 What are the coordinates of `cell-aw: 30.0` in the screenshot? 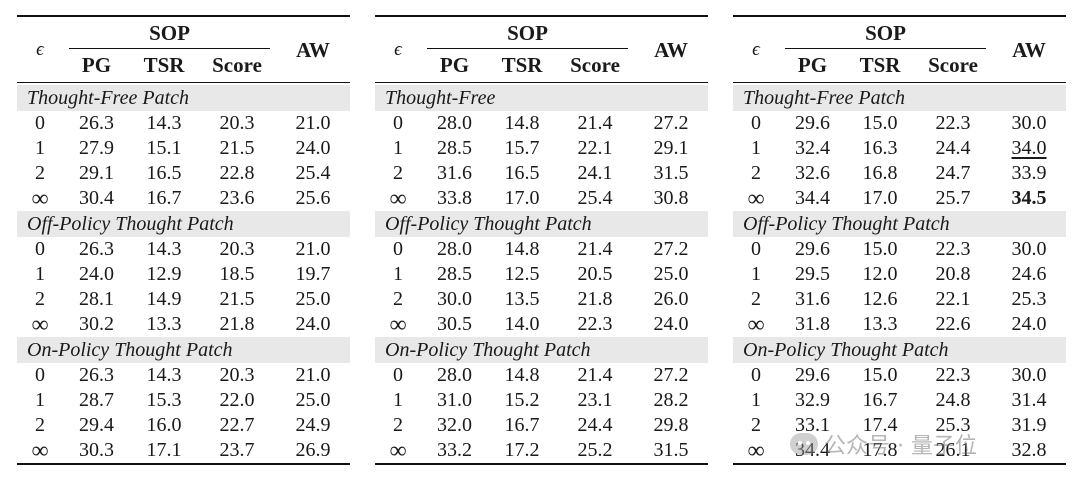 It's located at (1029, 249).